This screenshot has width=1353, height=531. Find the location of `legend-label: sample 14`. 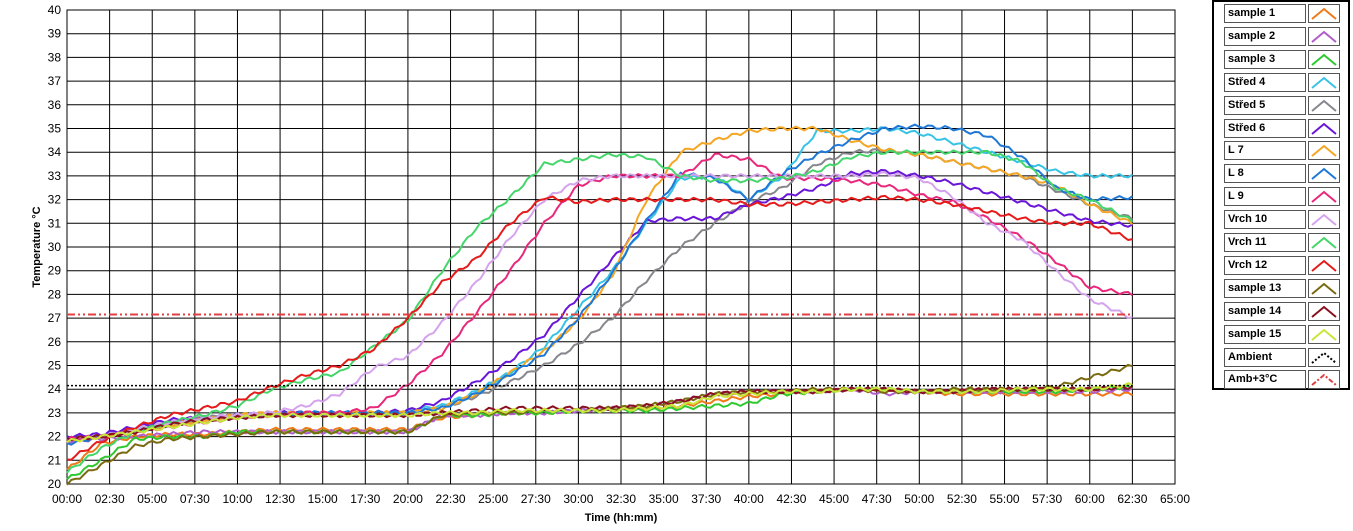

legend-label: sample 14 is located at coordinates (1265, 311).